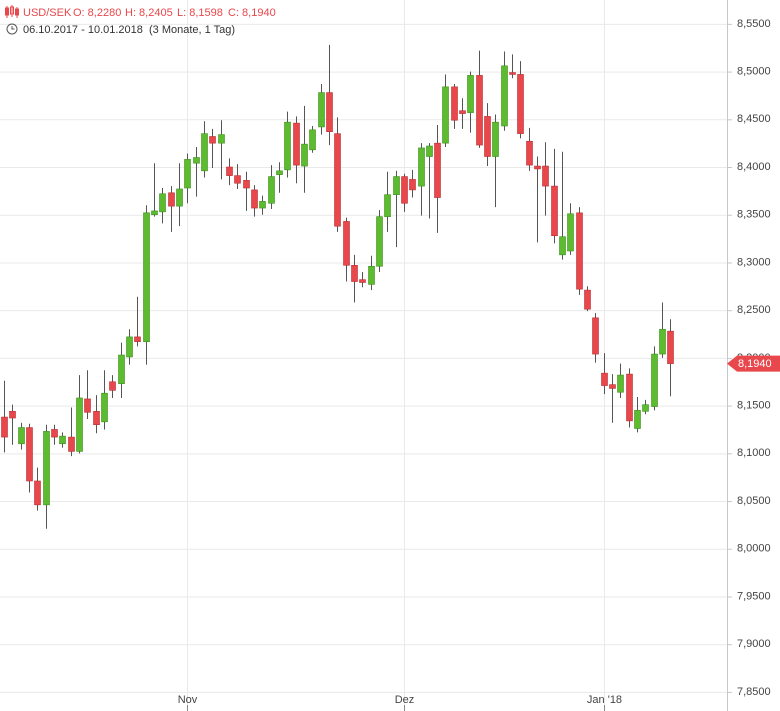 Image resolution: width=780 pixels, height=711 pixels. I want to click on last-price-label: 8,1940, so click(755, 364).